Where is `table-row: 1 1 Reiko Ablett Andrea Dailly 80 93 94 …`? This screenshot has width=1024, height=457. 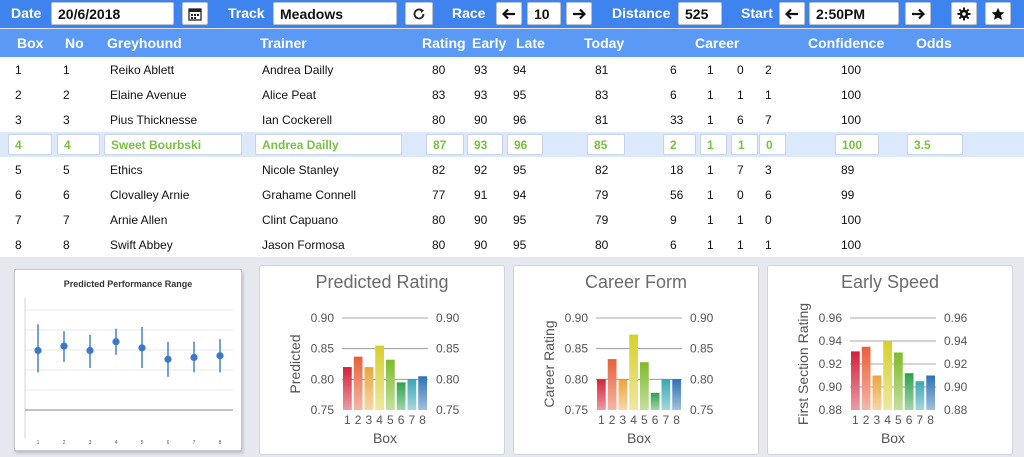
table-row: 1 1 Reiko Ablett Andrea Dailly 80 93 94 … is located at coordinates (512, 69).